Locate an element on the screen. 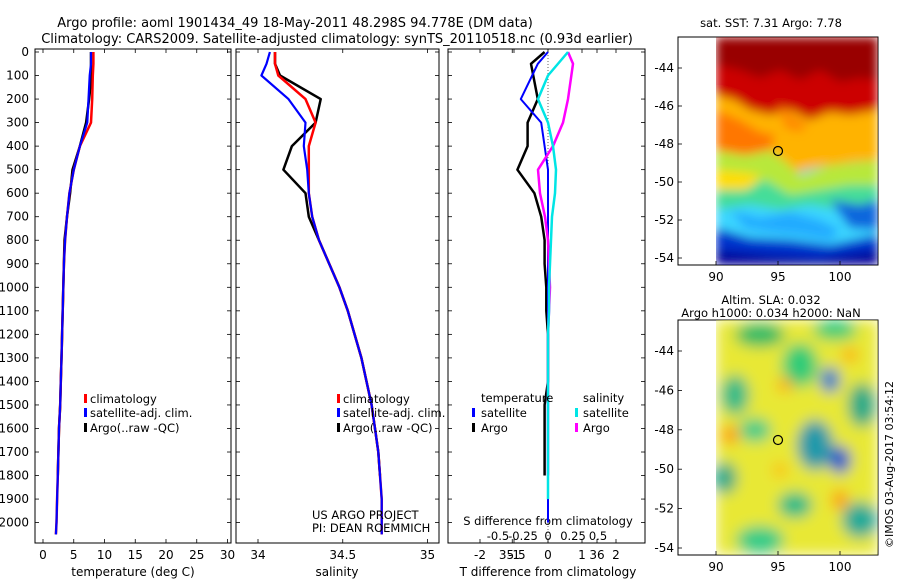 The height and width of the screenshot is (580, 900). x-tick-label: 10 is located at coordinates (104, 555).